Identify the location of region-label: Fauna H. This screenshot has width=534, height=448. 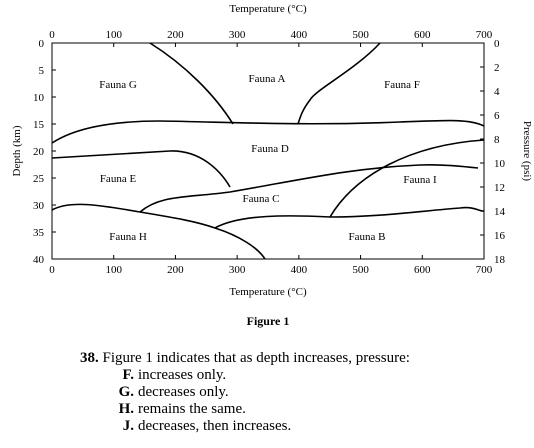
(128, 237).